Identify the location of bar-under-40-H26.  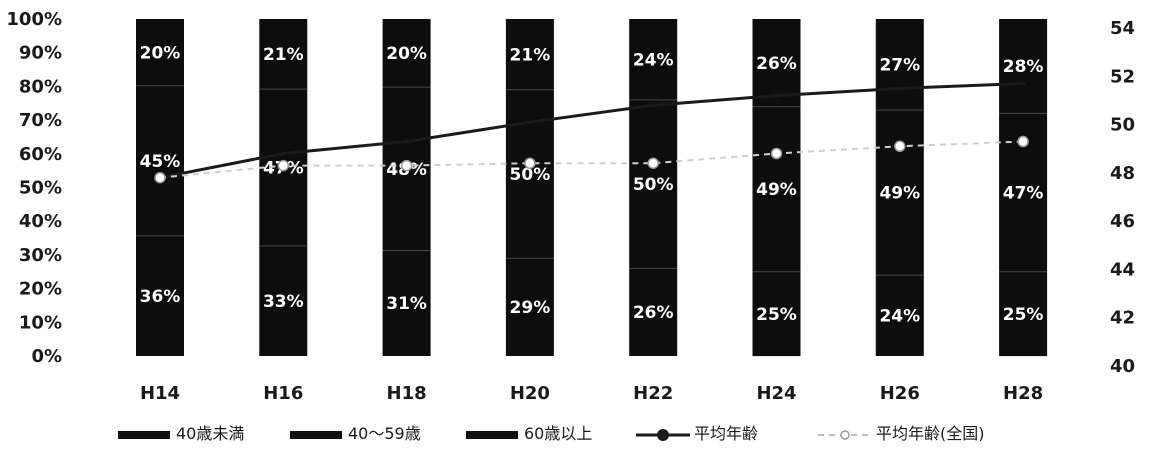
(899, 315).